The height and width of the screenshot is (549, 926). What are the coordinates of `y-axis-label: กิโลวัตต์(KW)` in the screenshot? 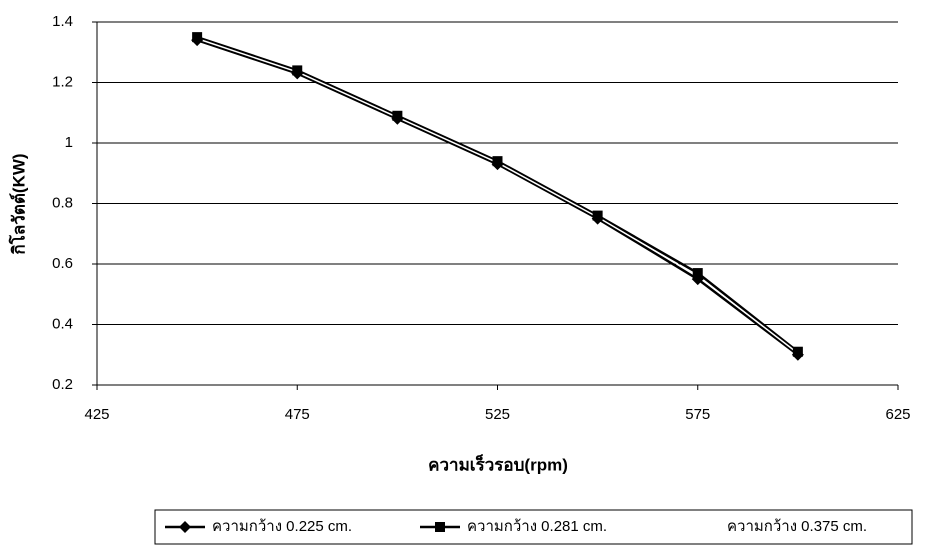 It's located at (18, 203).